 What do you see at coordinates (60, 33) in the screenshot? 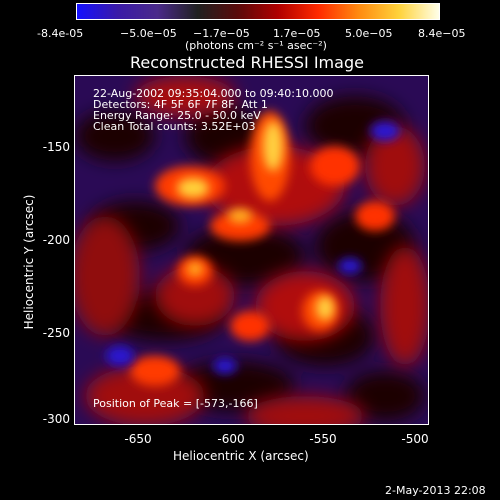
I see `colorbar-tick: -8.4e-05` at bounding box center [60, 33].